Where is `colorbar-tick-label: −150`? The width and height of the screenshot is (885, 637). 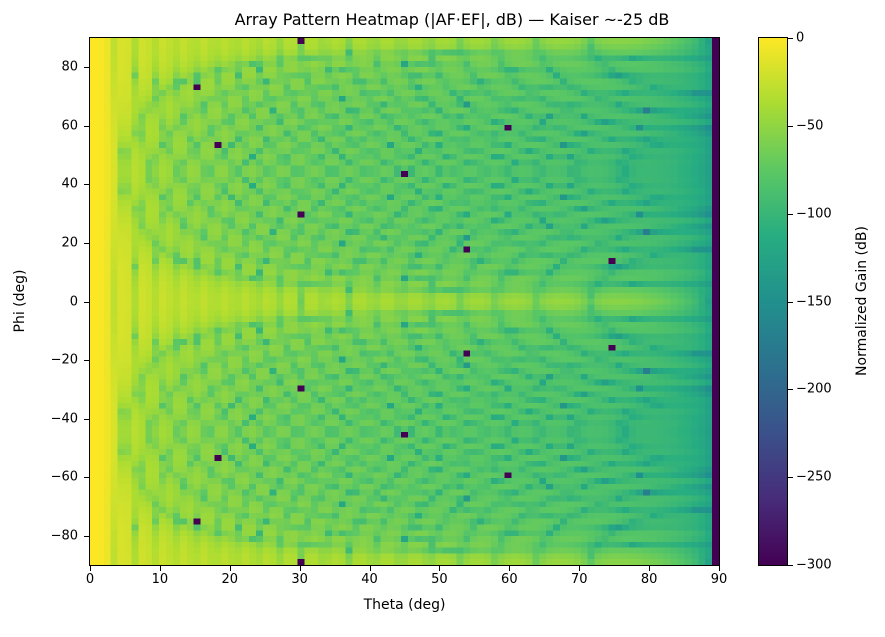 colorbar-tick-label: −150 is located at coordinates (814, 301).